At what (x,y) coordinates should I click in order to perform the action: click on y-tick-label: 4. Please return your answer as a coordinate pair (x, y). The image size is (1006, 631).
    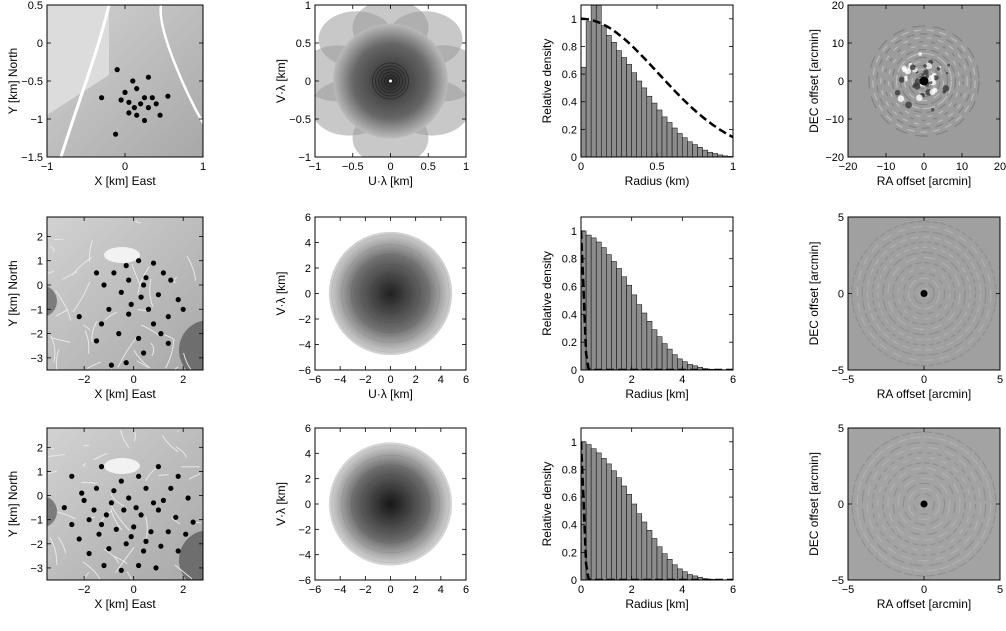
    Looking at the image, I should click on (308, 244).